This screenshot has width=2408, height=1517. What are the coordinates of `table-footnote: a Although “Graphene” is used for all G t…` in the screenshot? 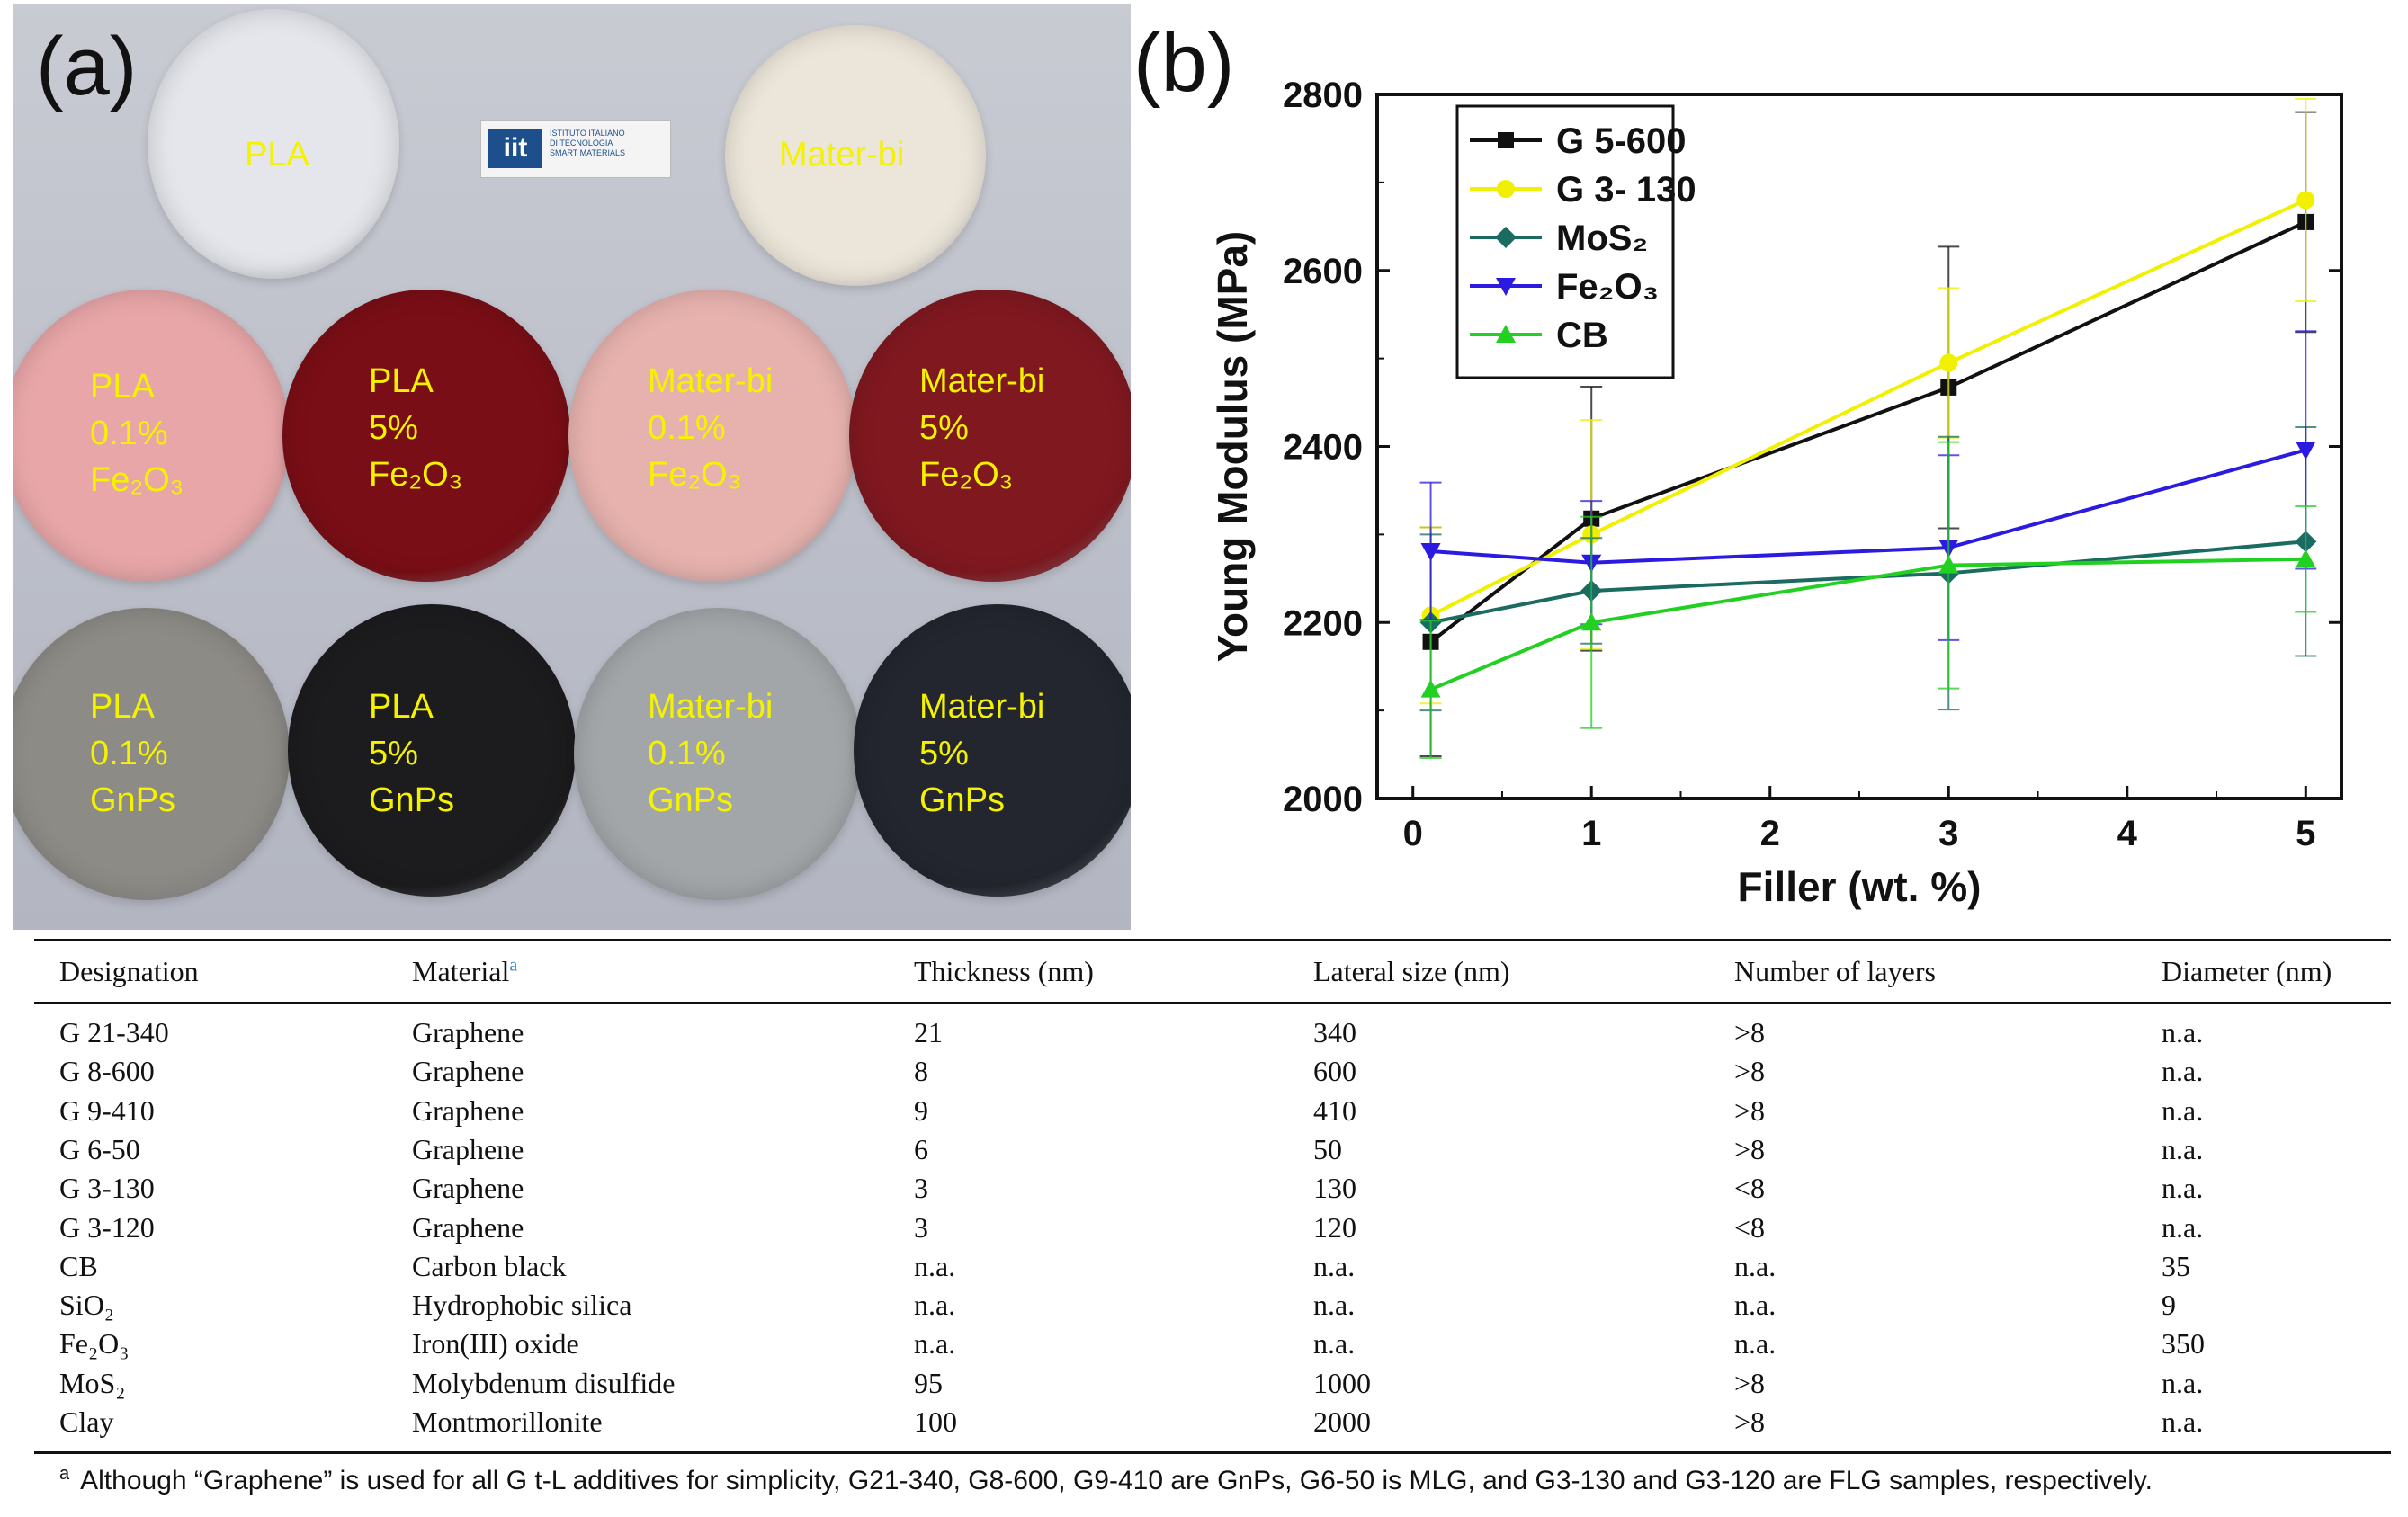 It's located at (1106, 1479).